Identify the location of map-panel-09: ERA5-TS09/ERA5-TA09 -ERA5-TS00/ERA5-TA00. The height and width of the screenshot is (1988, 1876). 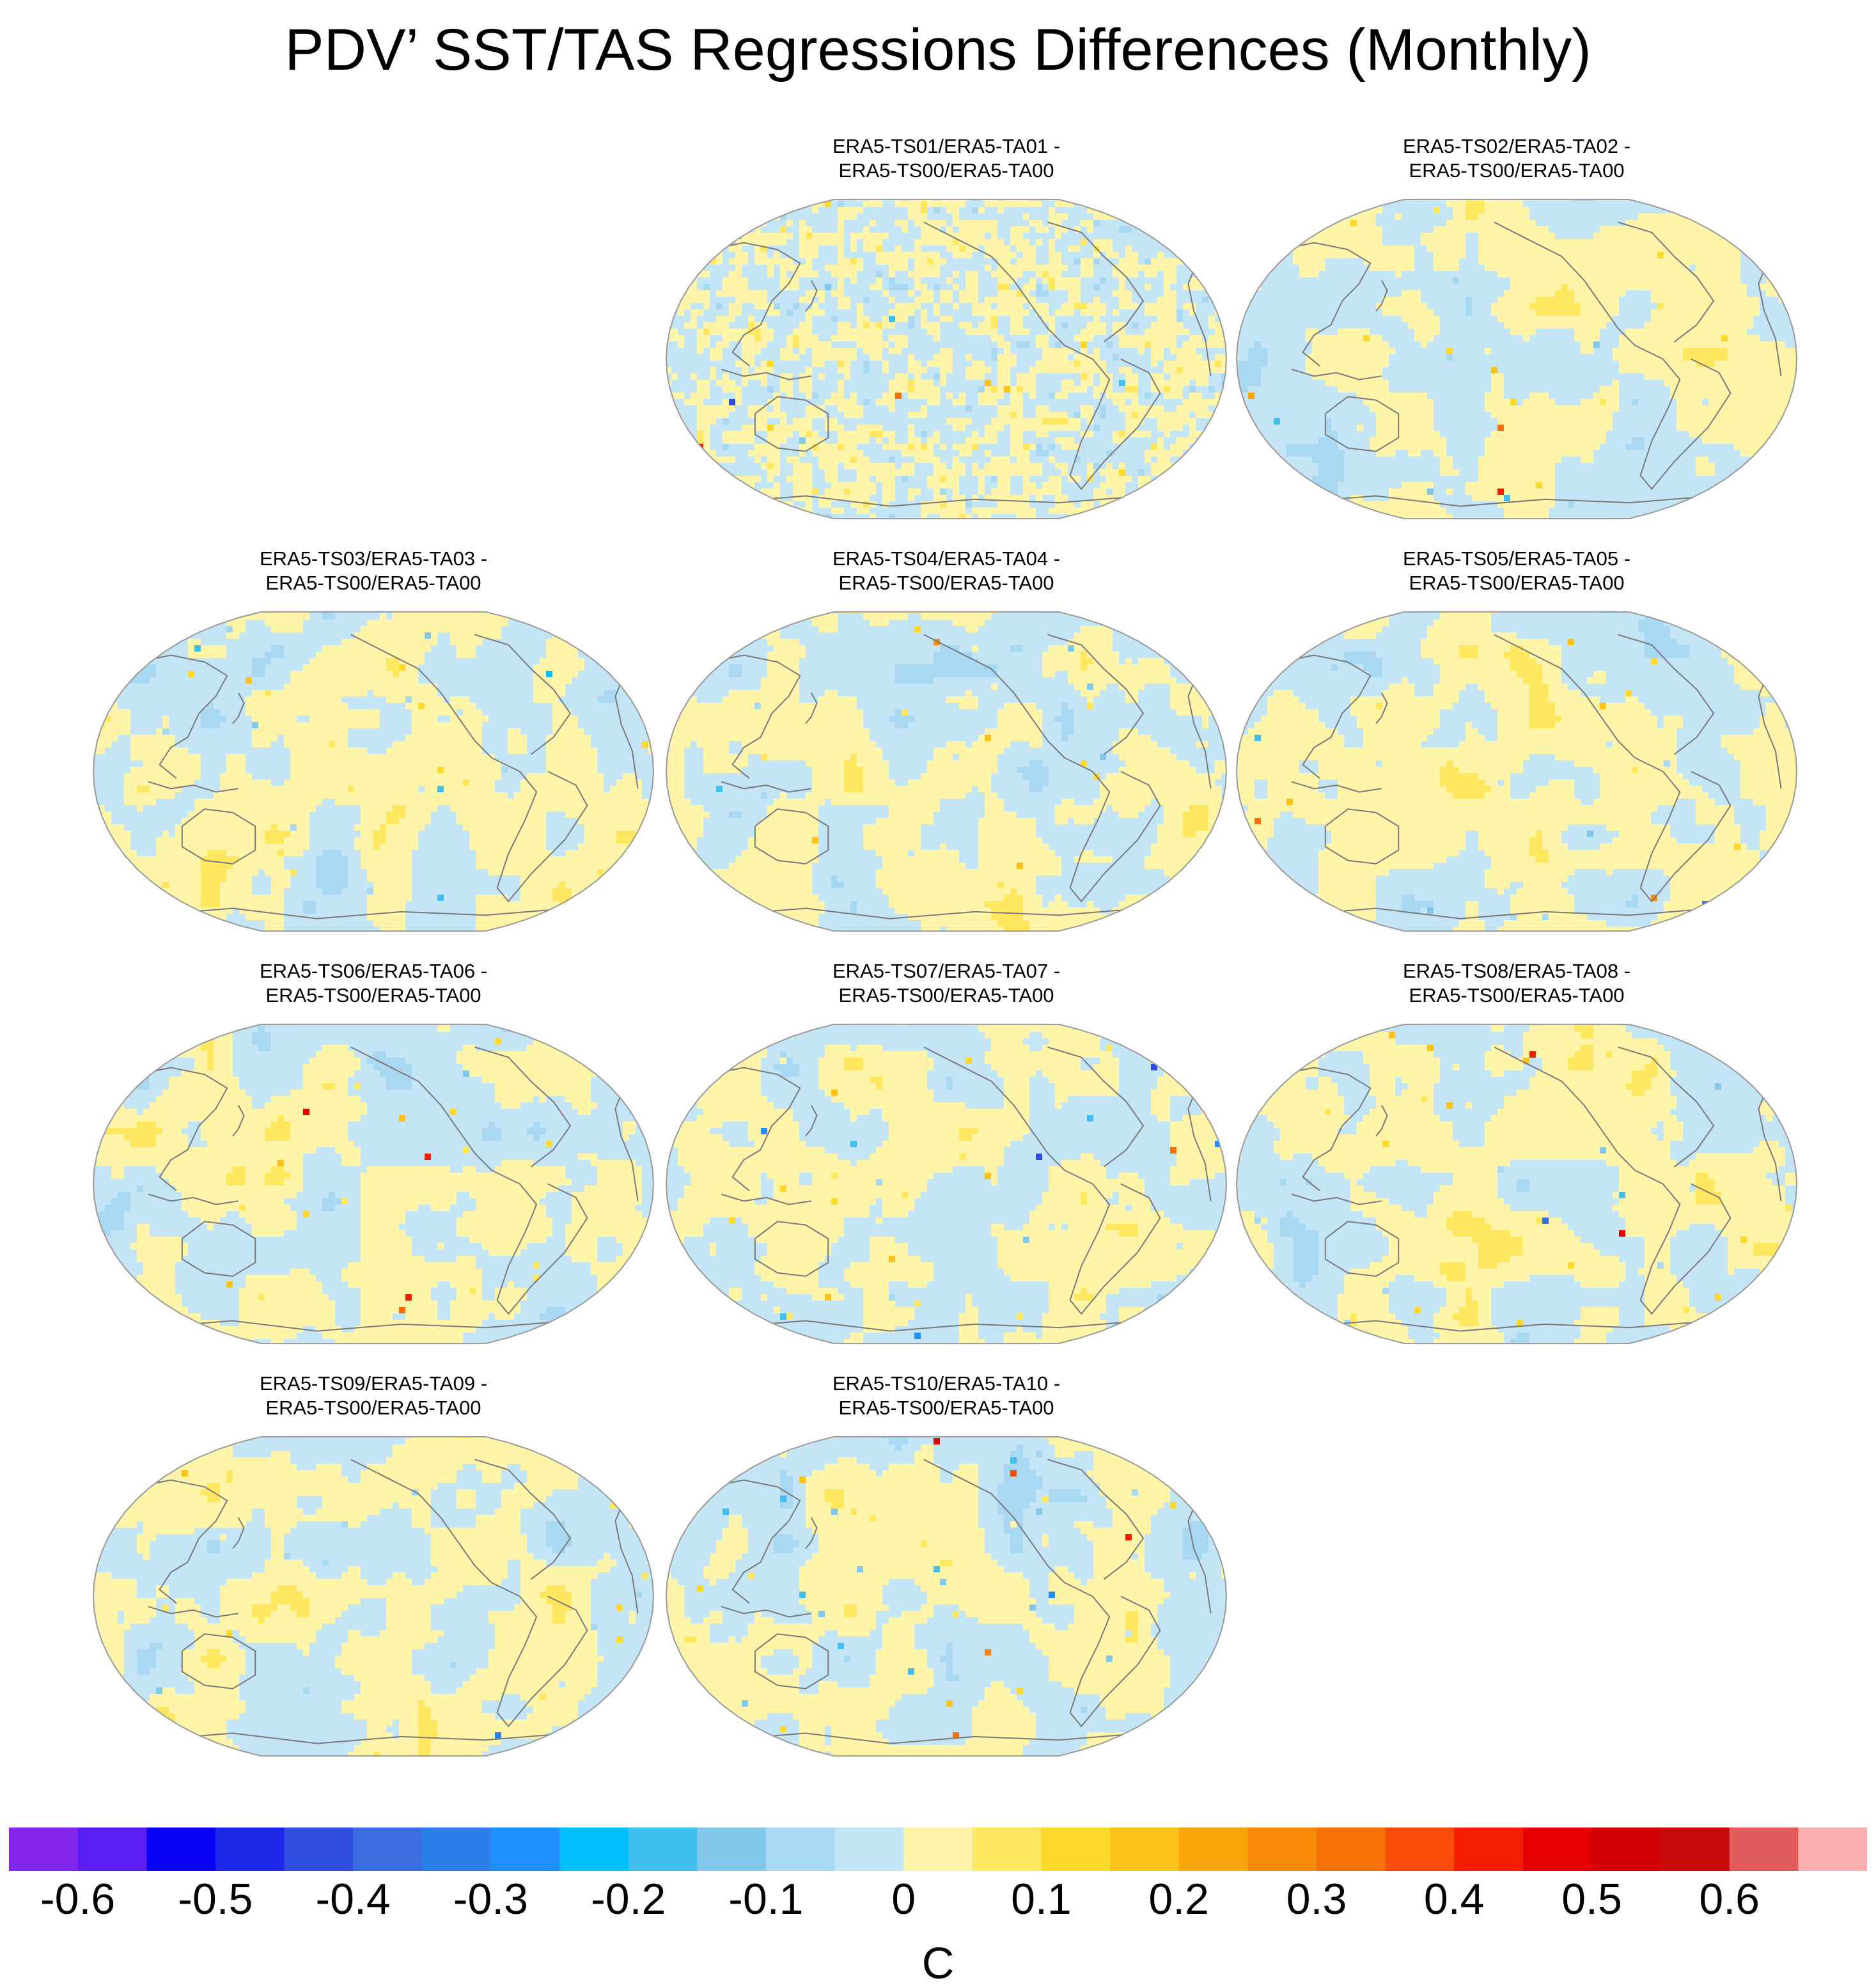
(373, 1567).